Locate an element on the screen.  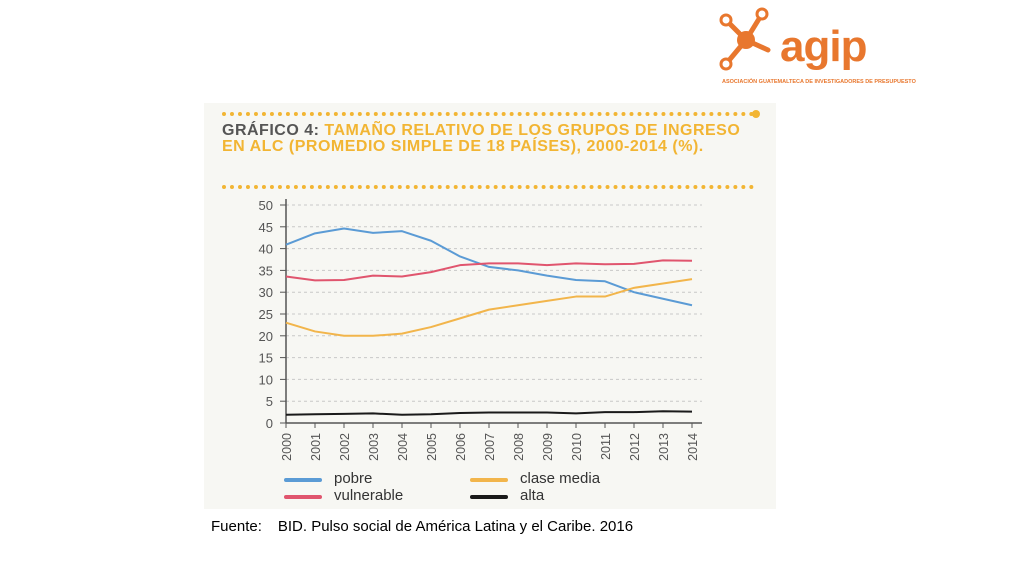
legend-label: vulnerable is located at coordinates (369, 495).